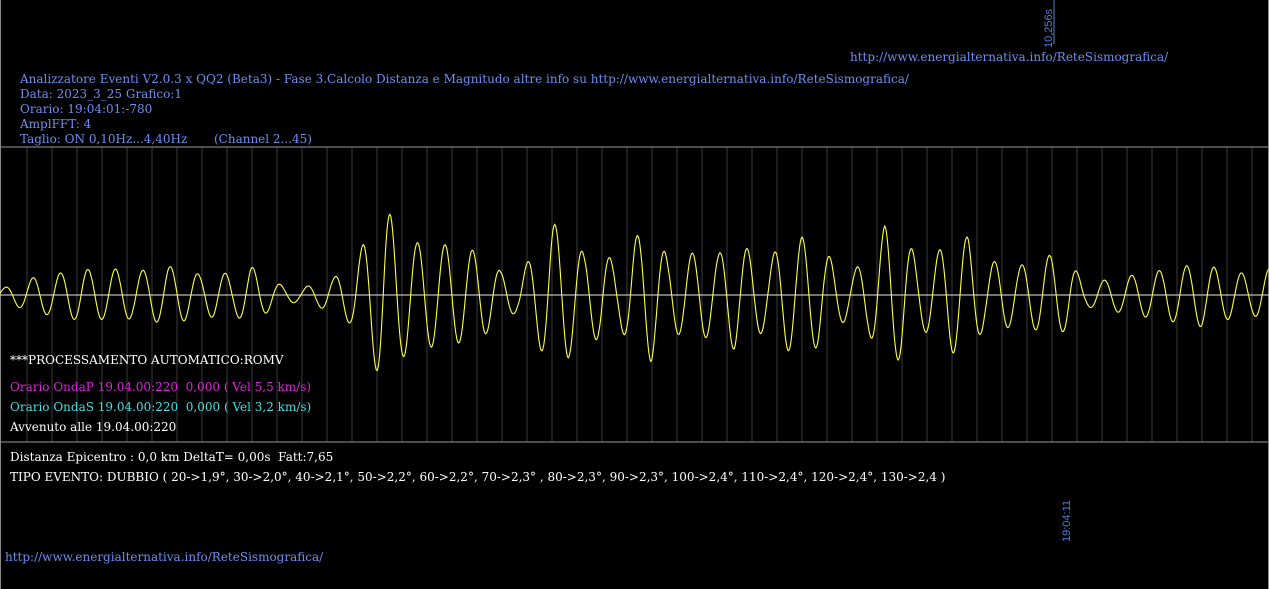 The height and width of the screenshot is (589, 1269). What do you see at coordinates (147, 360) in the screenshot?
I see `processing-title: ***PROCESSAMENTO AUTOMATICO:ROMV` at bounding box center [147, 360].